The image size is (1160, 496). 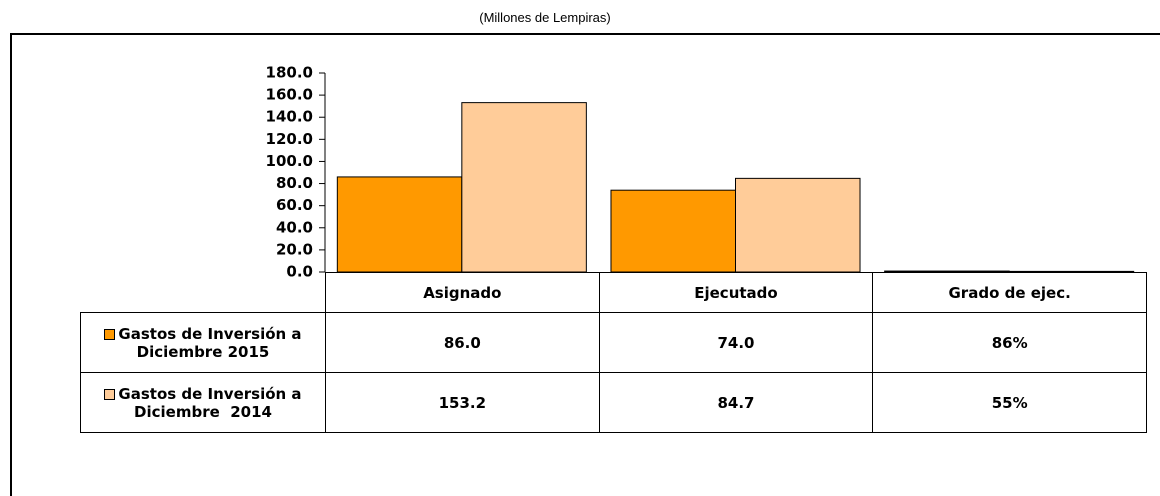 I want to click on y-tick-label: 80.0, so click(x=294, y=183).